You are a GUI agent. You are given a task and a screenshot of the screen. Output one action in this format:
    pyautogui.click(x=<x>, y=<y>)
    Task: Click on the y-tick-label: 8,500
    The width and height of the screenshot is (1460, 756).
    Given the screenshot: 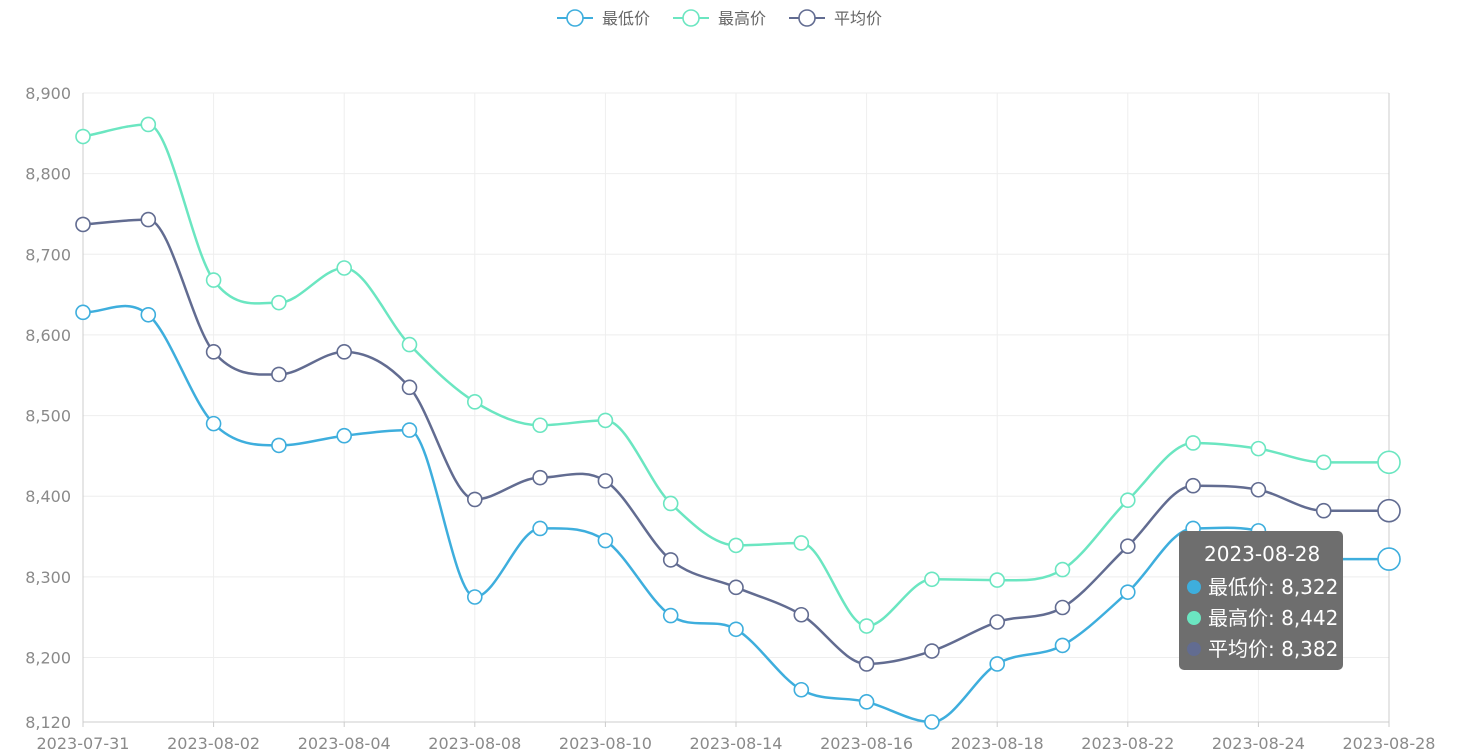 What is the action you would take?
    pyautogui.click(x=48, y=416)
    